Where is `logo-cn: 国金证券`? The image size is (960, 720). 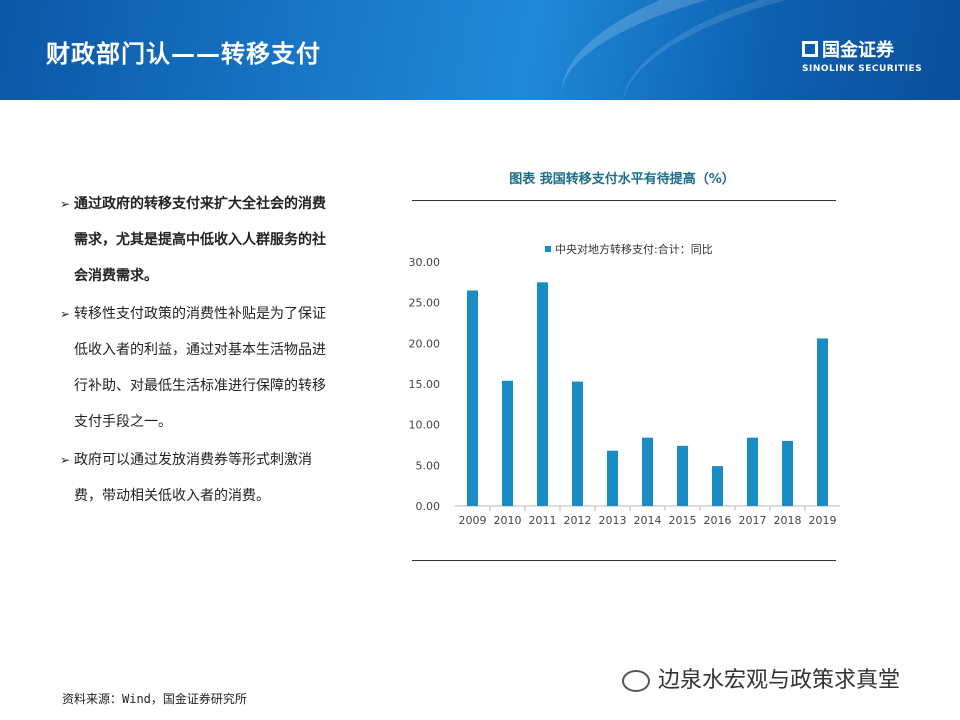 logo-cn: 国金证券 is located at coordinates (858, 50).